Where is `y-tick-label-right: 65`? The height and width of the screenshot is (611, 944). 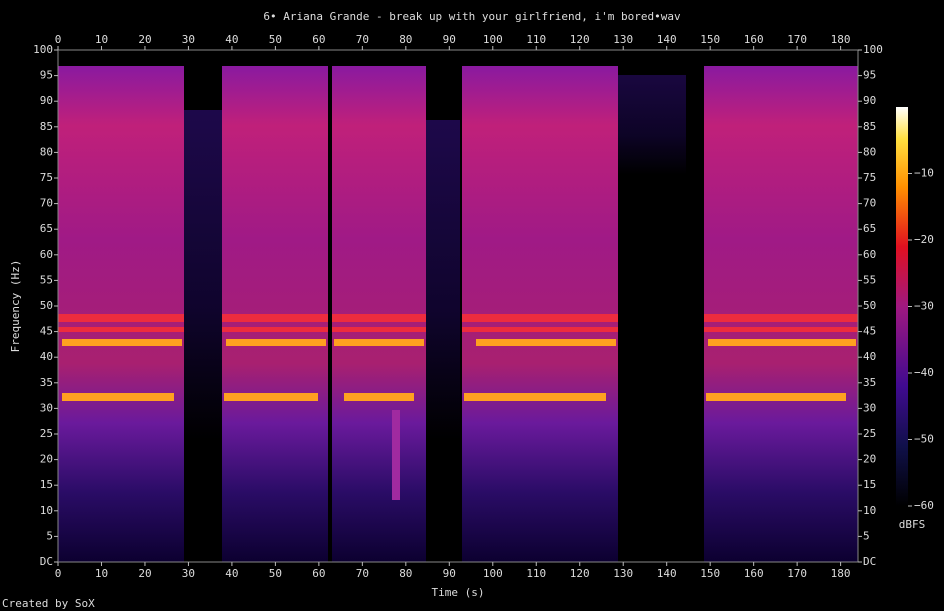
y-tick-label-right: 65 is located at coordinates (869, 228).